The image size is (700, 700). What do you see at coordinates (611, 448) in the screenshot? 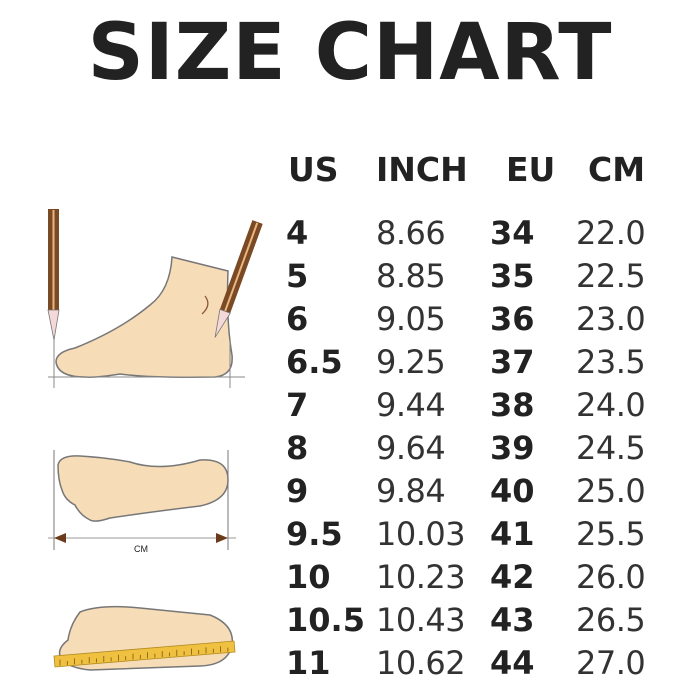
I see `cm-size: 24.5` at bounding box center [611, 448].